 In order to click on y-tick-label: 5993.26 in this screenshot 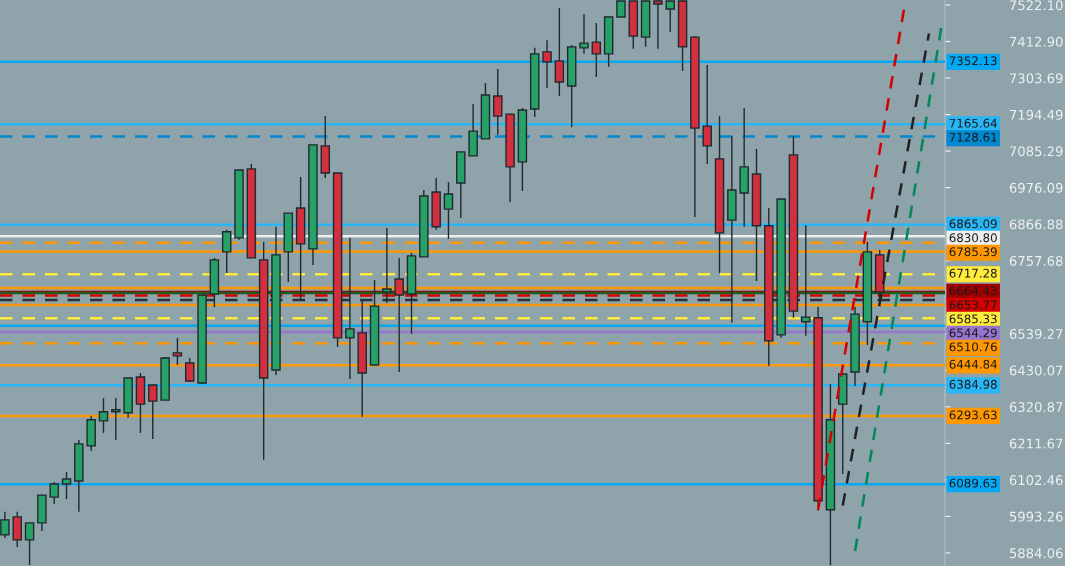, I will do `click(1036, 516)`.